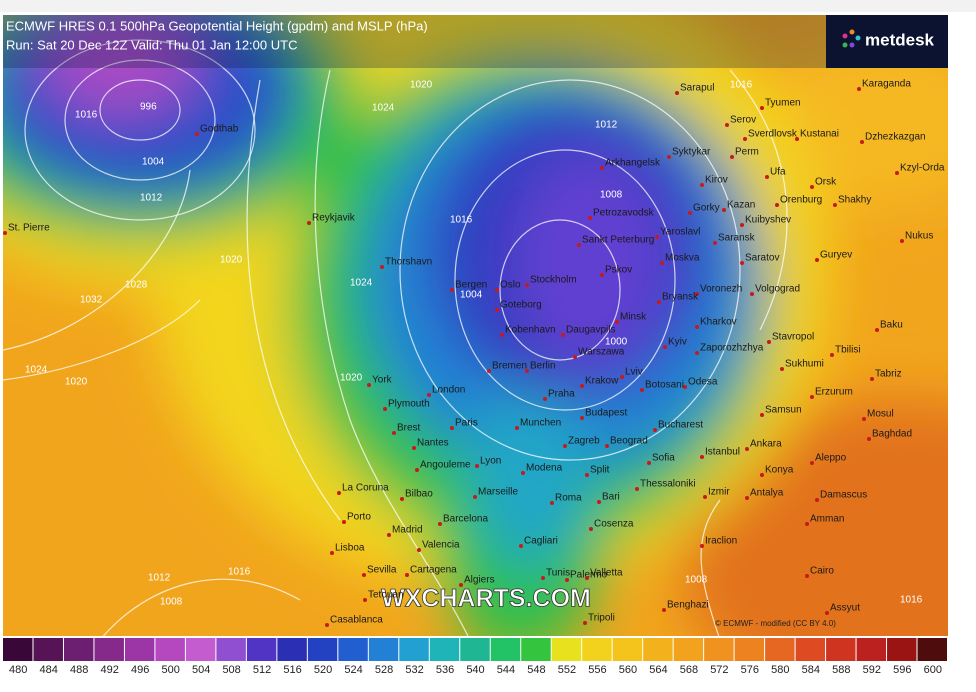 The height and width of the screenshot is (692, 976). Describe the element at coordinates (421, 85) in the screenshot. I see `isobar-label: 1020` at that location.